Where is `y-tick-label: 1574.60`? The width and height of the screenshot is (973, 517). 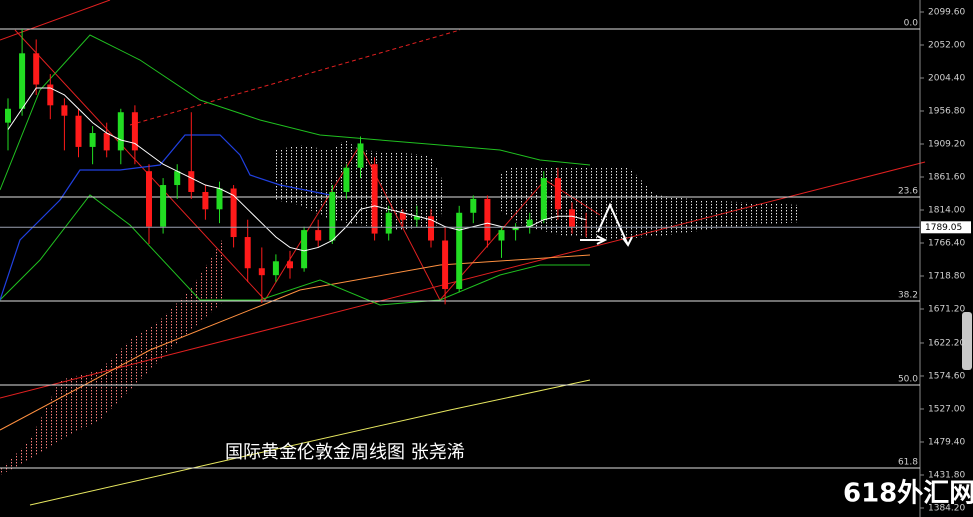
y-tick-label: 1574.60 is located at coordinates (946, 376).